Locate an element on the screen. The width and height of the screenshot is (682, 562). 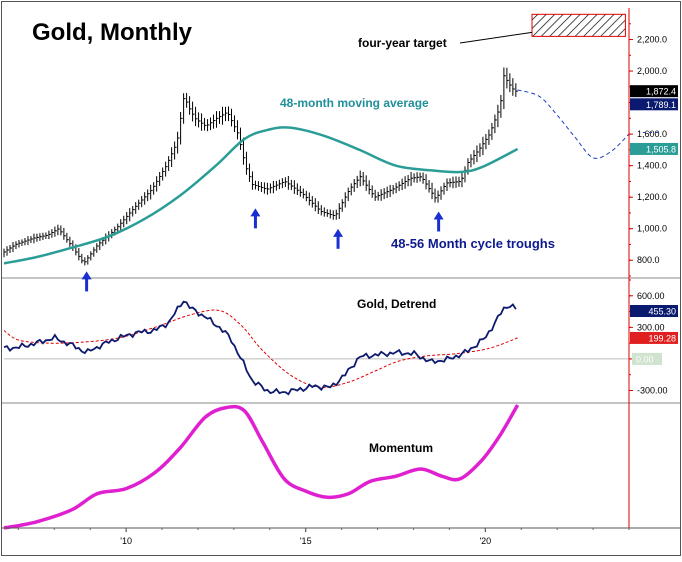
detrend-value-badge-label: 455.30 is located at coordinates (662, 312).